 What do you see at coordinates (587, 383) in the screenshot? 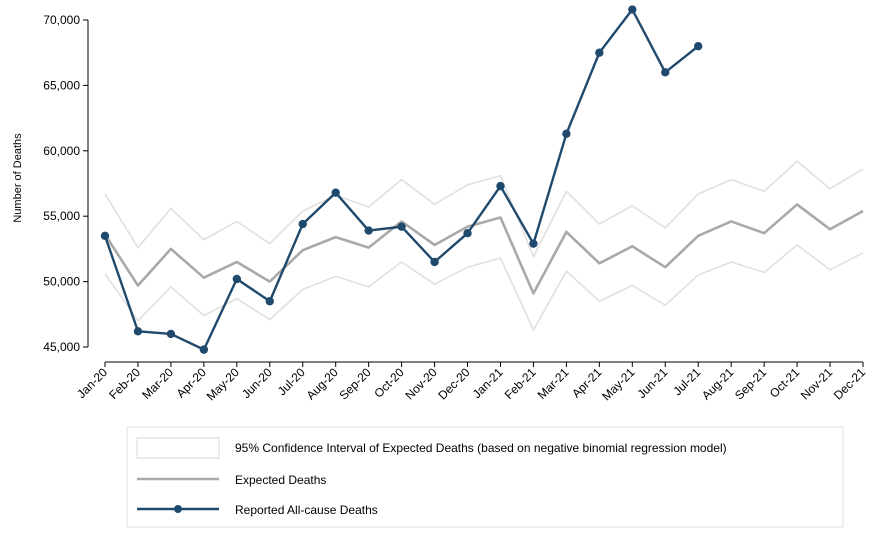
I see `x-tick-label: Apr-21` at bounding box center [587, 383].